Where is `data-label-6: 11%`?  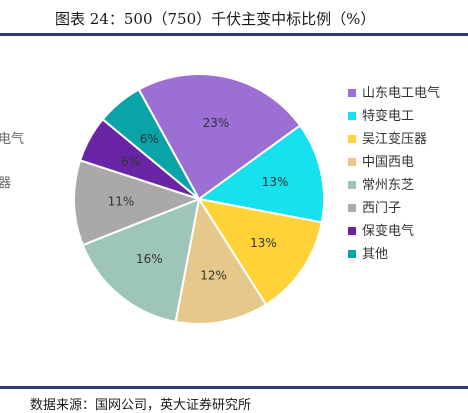 data-label-6: 11% is located at coordinates (121, 202).